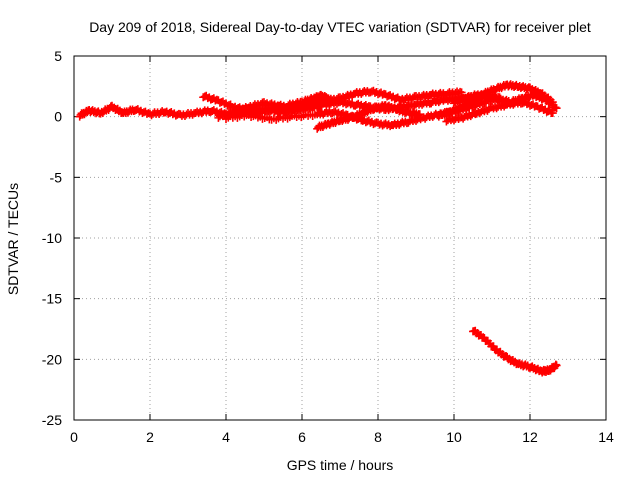  What do you see at coordinates (74, 437) in the screenshot?
I see `x-tick-label: 0` at bounding box center [74, 437].